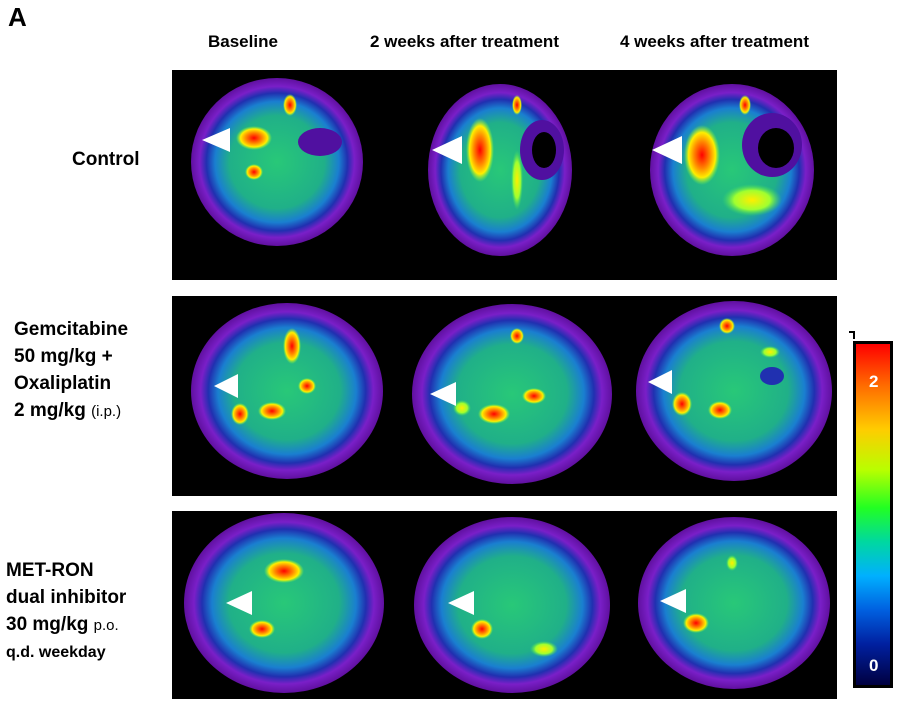 Image resolution: width=898 pixels, height=706 pixels. Describe the element at coordinates (500, 170) in the screenshot. I see `scan-control-2-weeks` at that location.